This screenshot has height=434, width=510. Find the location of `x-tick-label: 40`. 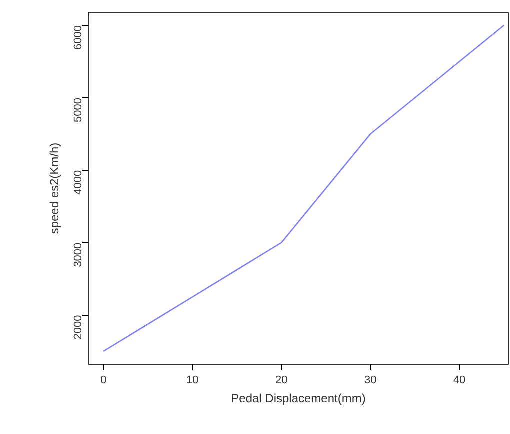

x-tick-label: 40 is located at coordinates (459, 380).